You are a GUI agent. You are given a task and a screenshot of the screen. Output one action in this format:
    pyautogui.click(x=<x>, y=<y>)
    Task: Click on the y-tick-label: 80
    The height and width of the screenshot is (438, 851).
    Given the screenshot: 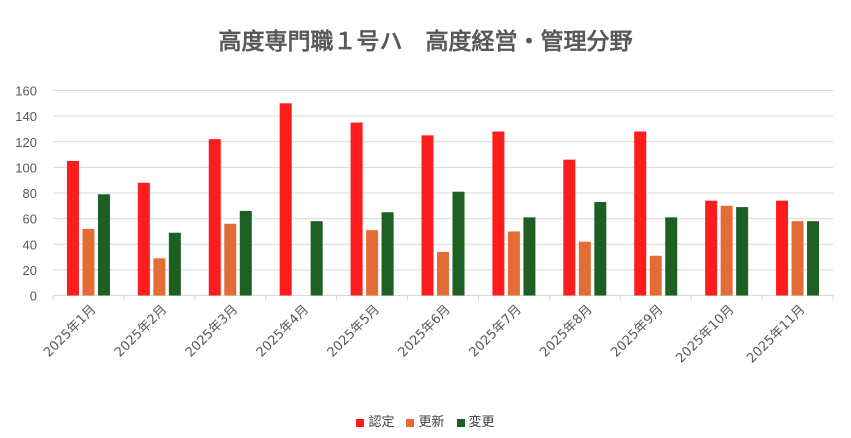 What is the action you would take?
    pyautogui.click(x=30, y=193)
    